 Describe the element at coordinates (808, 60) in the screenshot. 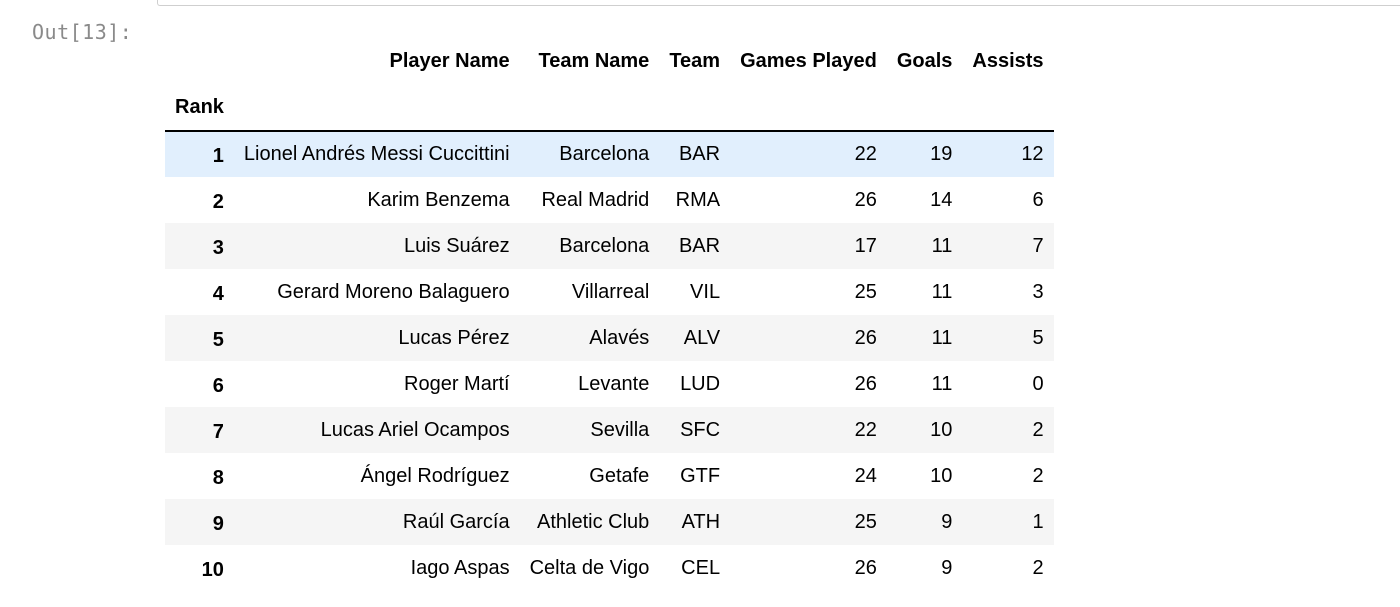

I see `column-header: Games Played` at that location.